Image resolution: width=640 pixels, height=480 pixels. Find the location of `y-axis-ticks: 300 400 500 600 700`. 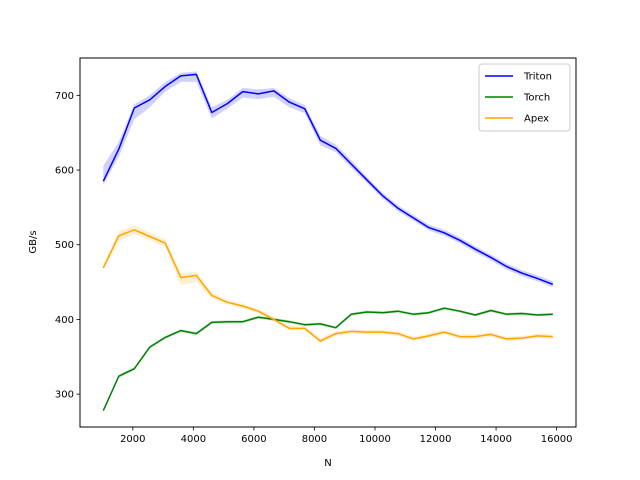

y-axis-ticks: 300 400 500 600 700 is located at coordinates (67, 246).